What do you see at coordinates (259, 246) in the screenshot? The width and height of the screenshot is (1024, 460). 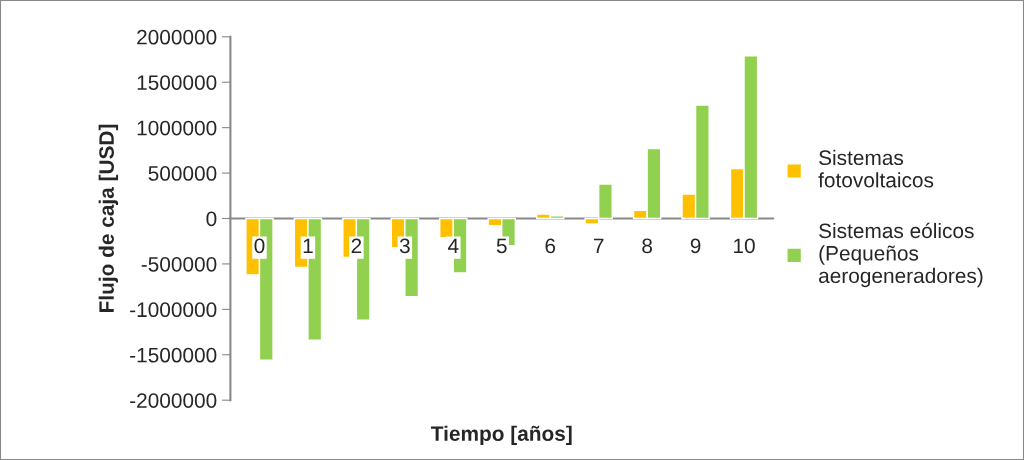 I see `x-tick-label: 0` at bounding box center [259, 246].